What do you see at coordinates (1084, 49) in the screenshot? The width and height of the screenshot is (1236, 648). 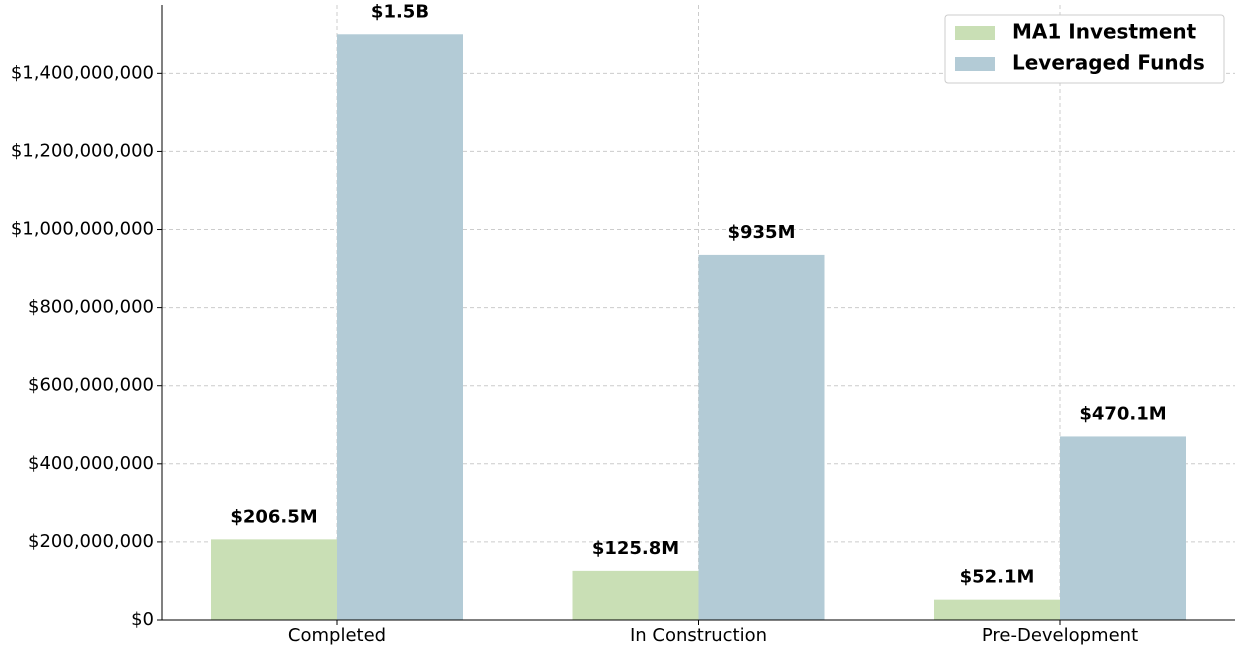 I see `legend-box` at bounding box center [1084, 49].